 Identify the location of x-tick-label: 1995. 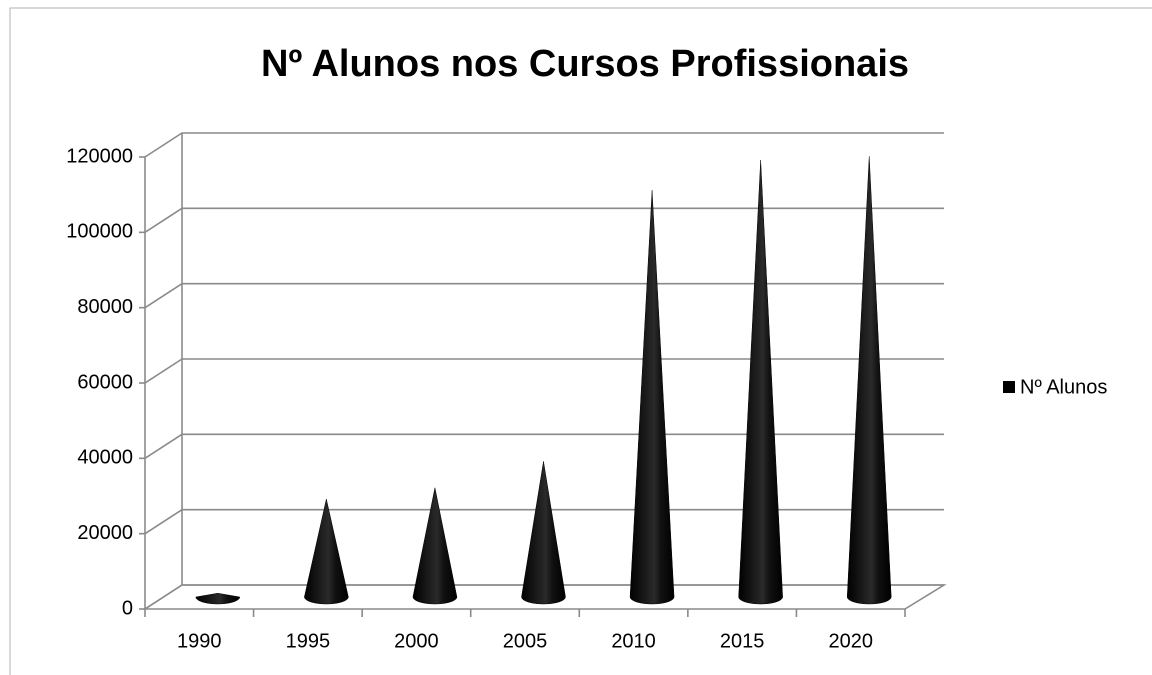
(308, 641).